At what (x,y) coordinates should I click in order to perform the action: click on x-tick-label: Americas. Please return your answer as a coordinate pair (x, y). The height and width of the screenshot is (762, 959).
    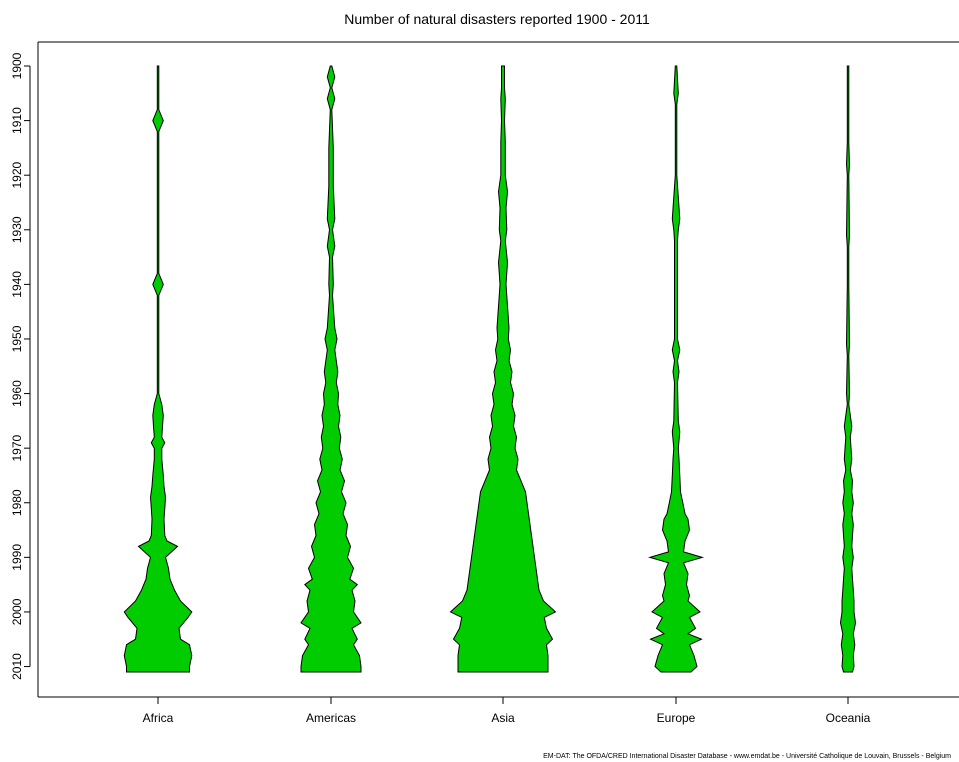
    Looking at the image, I should click on (331, 718).